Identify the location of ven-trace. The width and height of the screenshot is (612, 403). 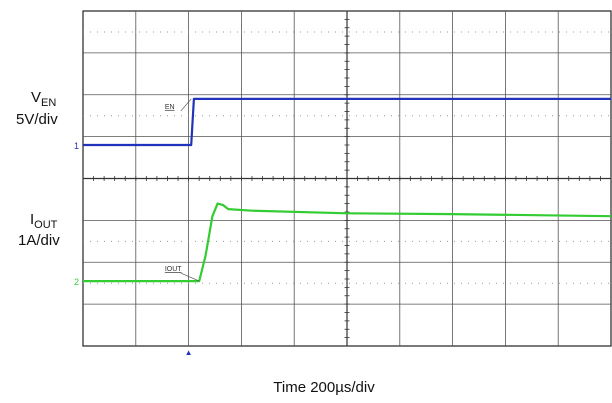
(347, 122).